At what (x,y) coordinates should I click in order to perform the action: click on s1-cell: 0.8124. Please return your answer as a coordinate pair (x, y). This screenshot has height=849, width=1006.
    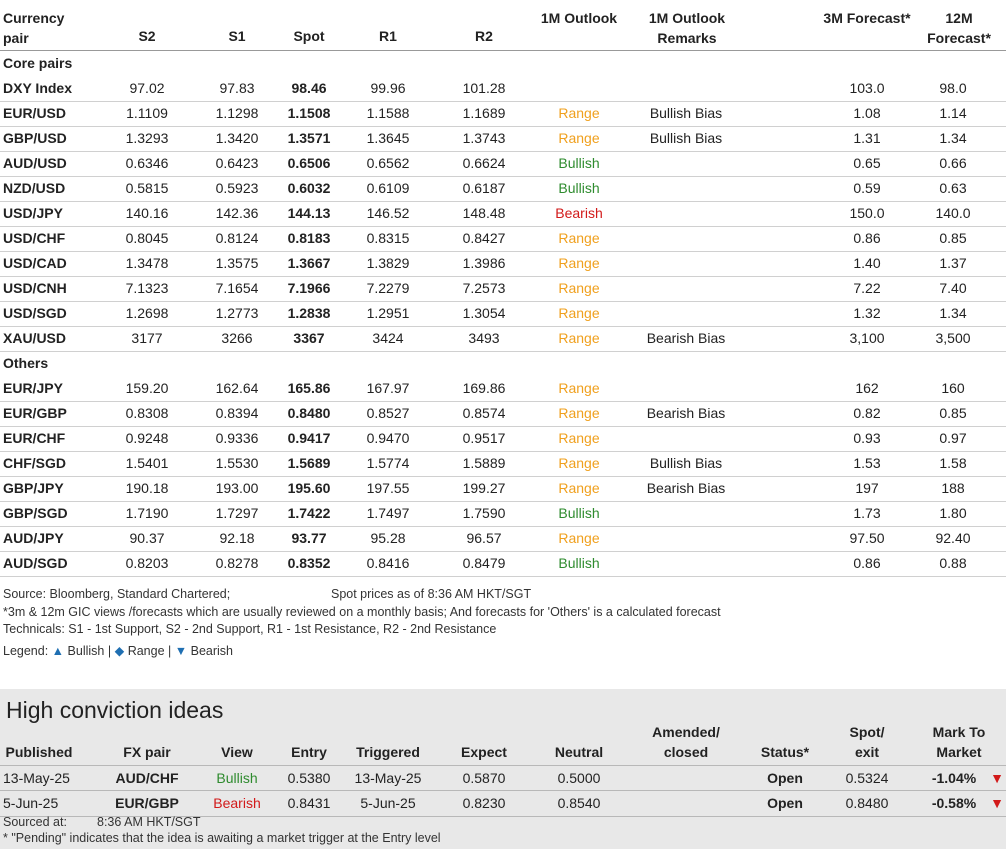
    Looking at the image, I should click on (237, 238).